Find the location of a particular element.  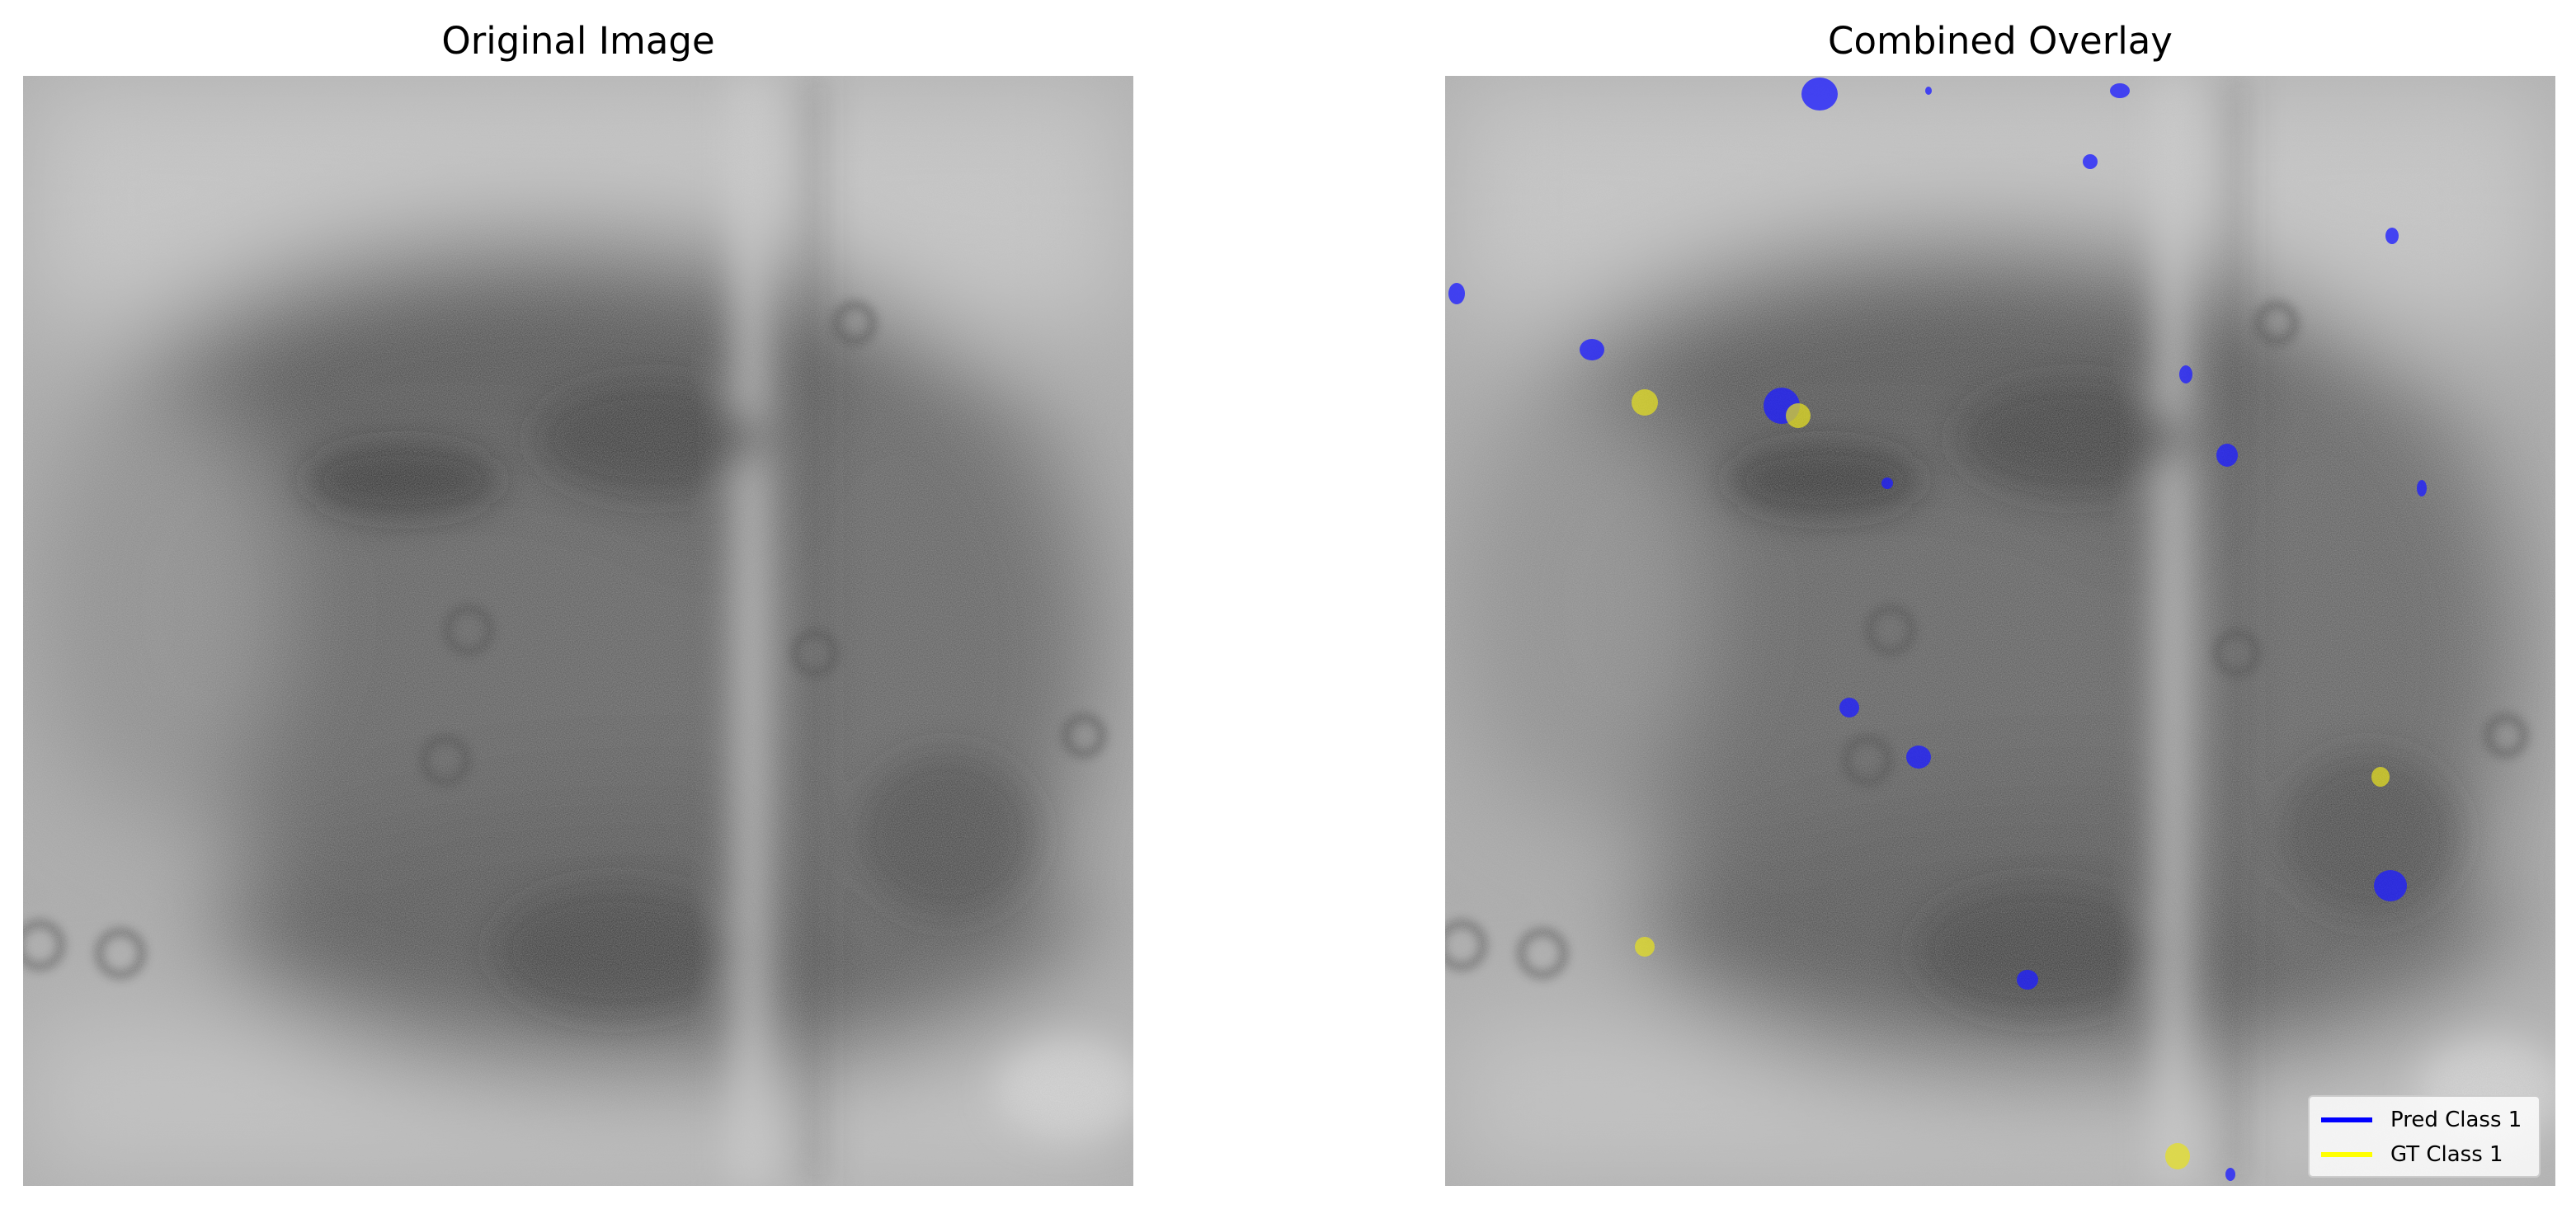

legend-swatch-pred is located at coordinates (2346, 1119).